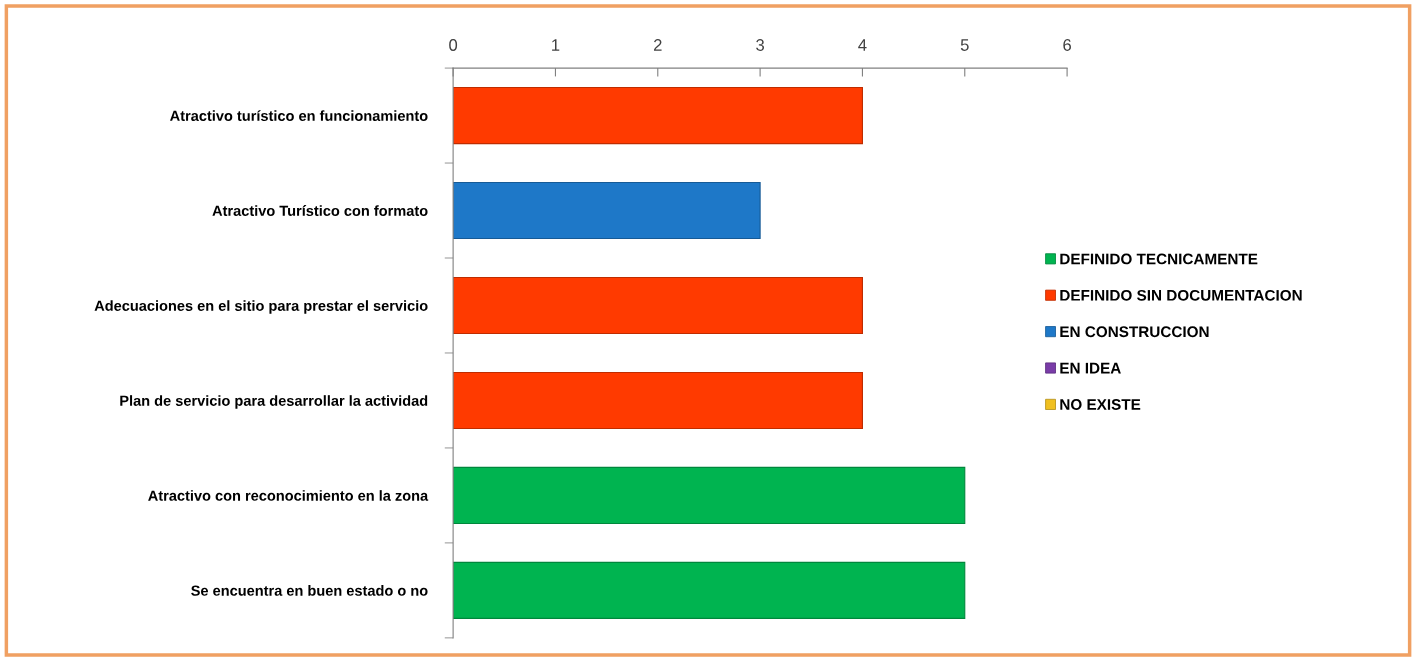 This screenshot has height=661, width=1416. I want to click on legend-label: EN IDEA, so click(1090, 368).